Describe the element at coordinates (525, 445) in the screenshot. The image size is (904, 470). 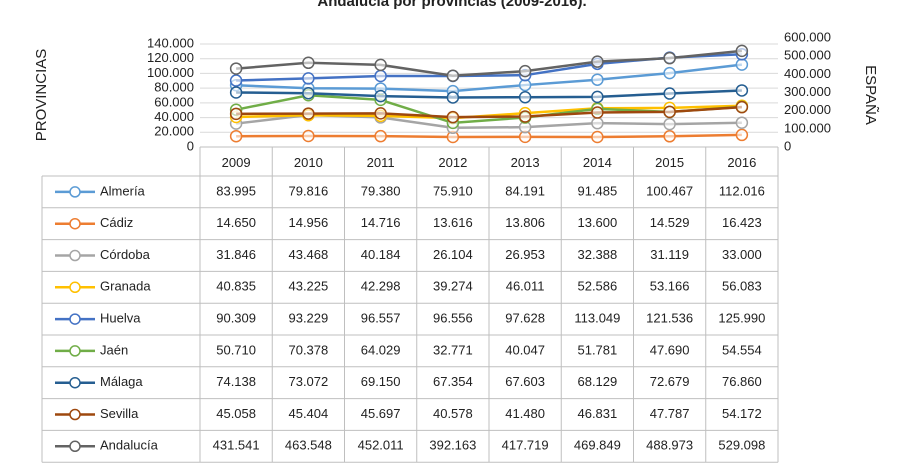
I see `table-cell: 417.719` at that location.